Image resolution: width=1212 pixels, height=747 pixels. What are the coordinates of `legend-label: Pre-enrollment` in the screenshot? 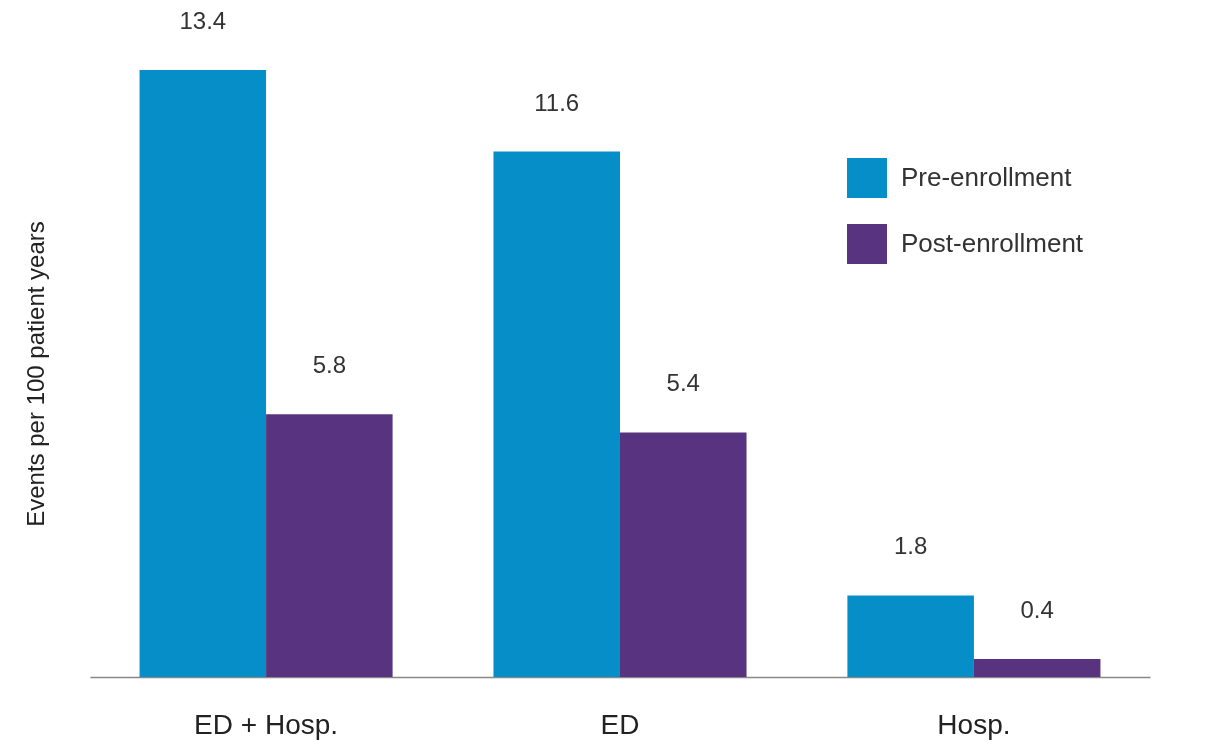 It's located at (987, 177).